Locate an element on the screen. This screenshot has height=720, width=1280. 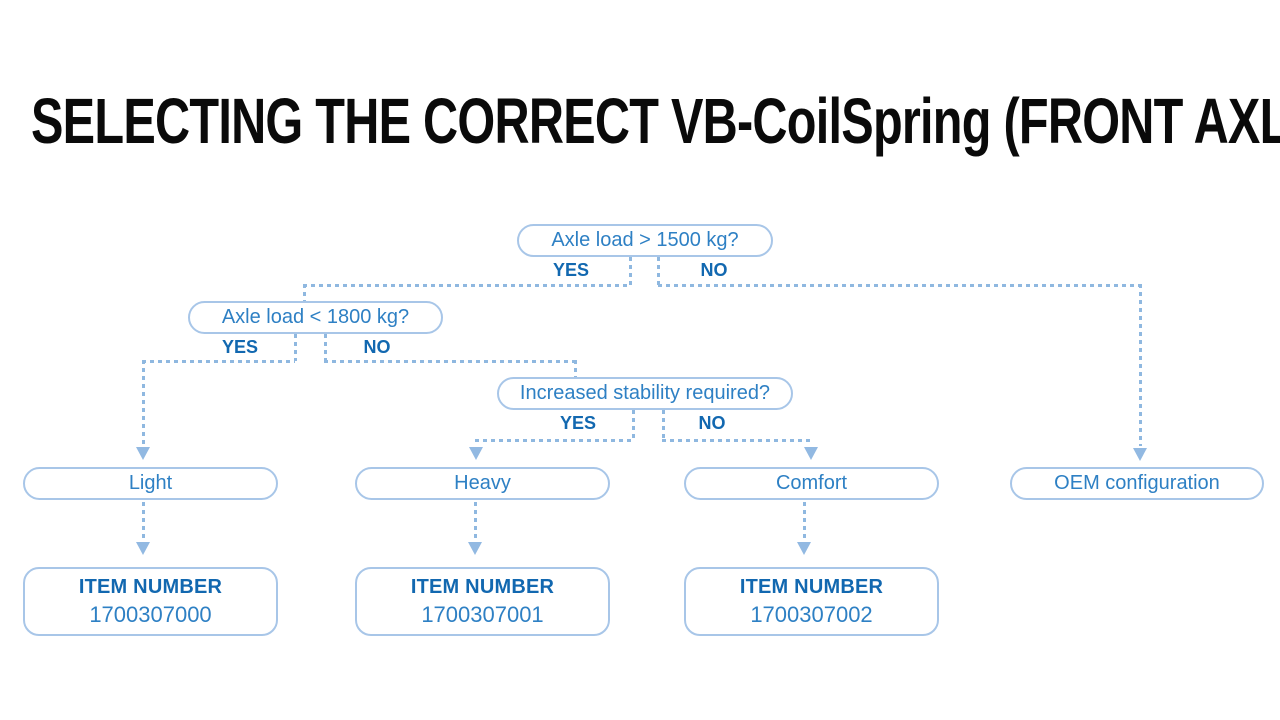
connector-q3-yes-horizontal is located at coordinates (554, 440).